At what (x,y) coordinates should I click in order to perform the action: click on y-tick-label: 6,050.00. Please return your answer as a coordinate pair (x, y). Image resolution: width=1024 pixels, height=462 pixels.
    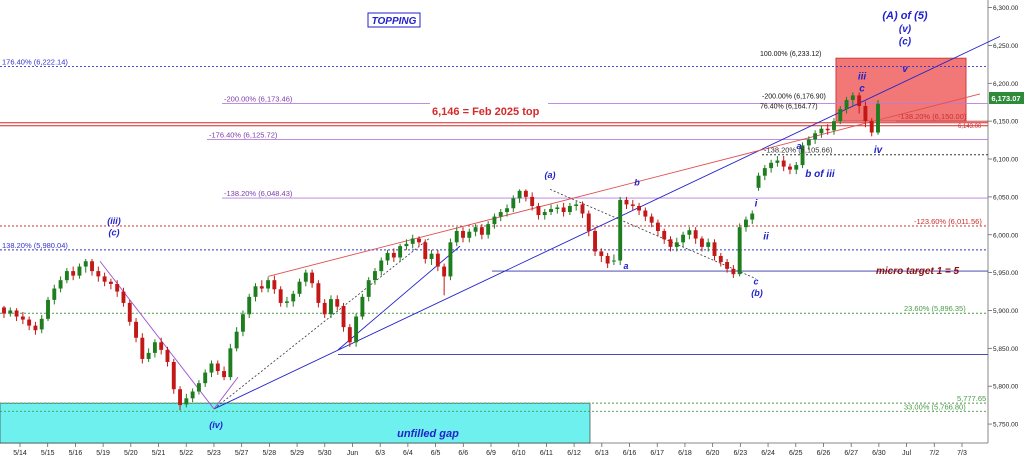
    Looking at the image, I should click on (1006, 197).